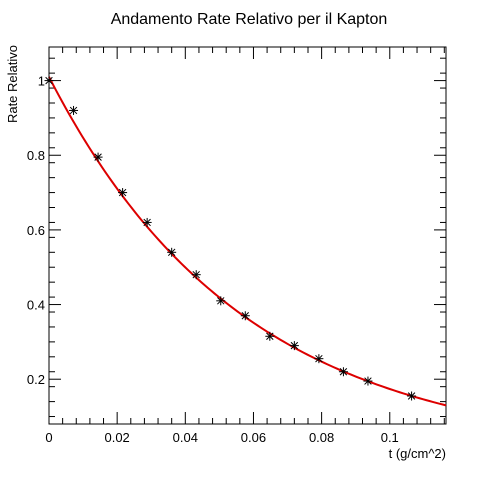 The width and height of the screenshot is (498, 479). I want to click on y-axis-label: Rate Relativo, so click(12, 84).